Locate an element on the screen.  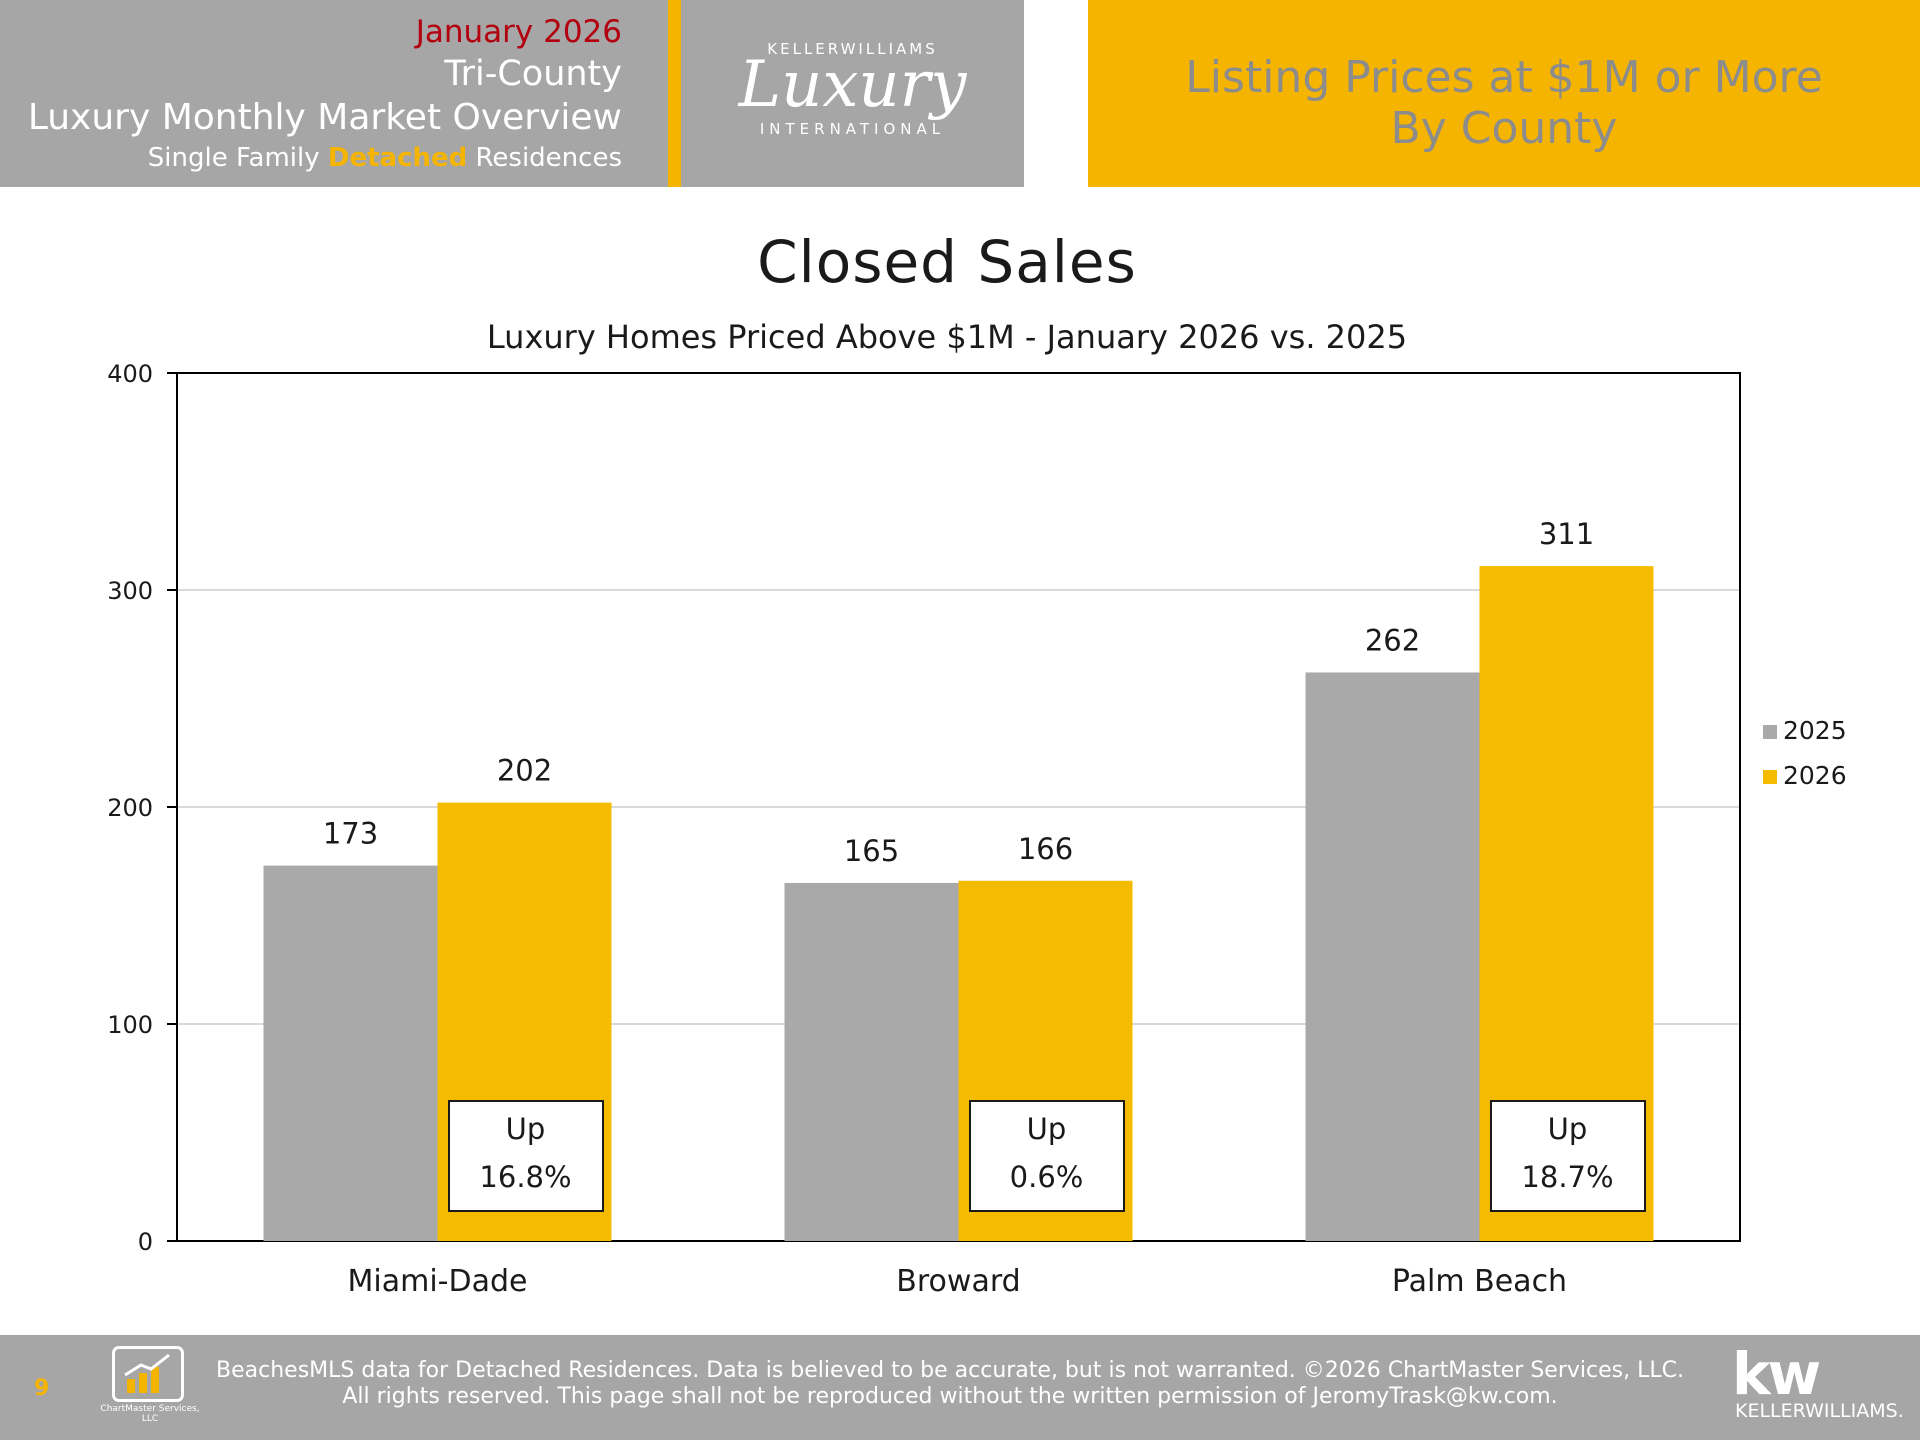
x-tick-label: Palm Beach is located at coordinates (1479, 1281).